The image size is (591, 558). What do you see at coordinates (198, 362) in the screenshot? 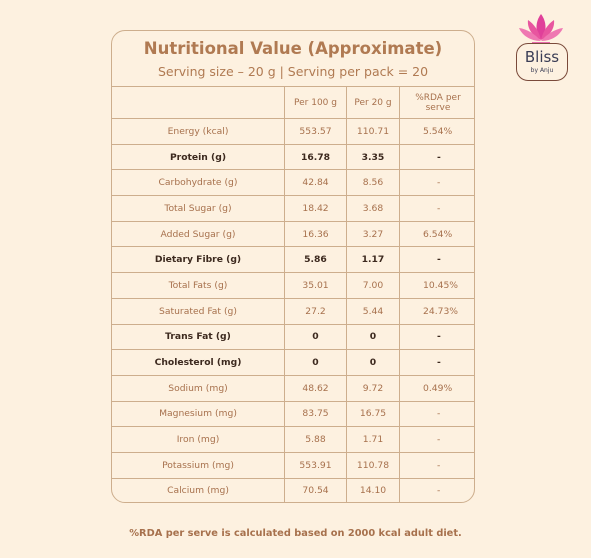
I see `nutrient-name: Cholesterol (mg)` at bounding box center [198, 362].